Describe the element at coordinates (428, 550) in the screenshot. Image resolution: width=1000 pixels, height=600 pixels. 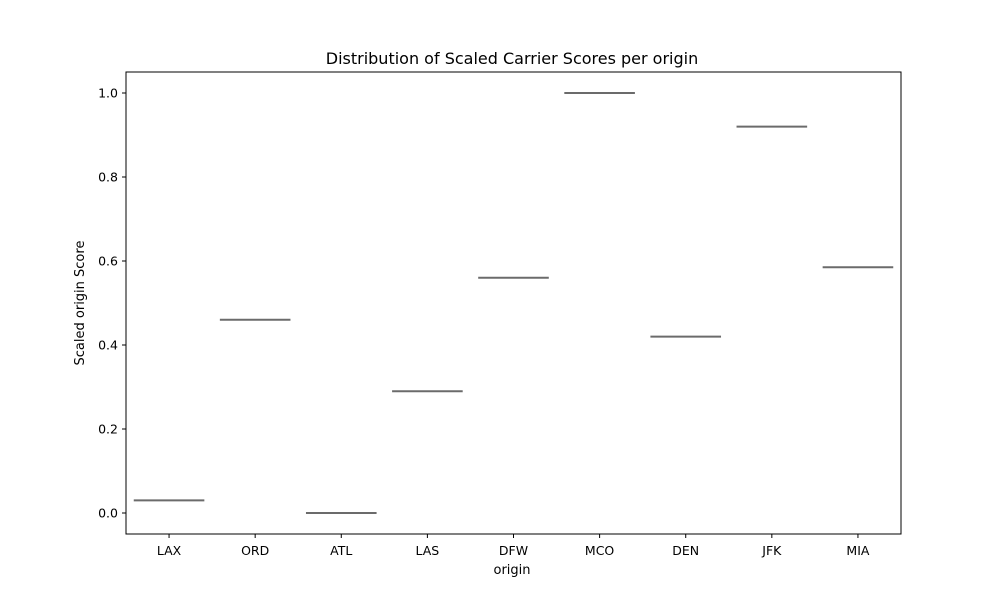
I see `x-tick-label: LAS` at that location.